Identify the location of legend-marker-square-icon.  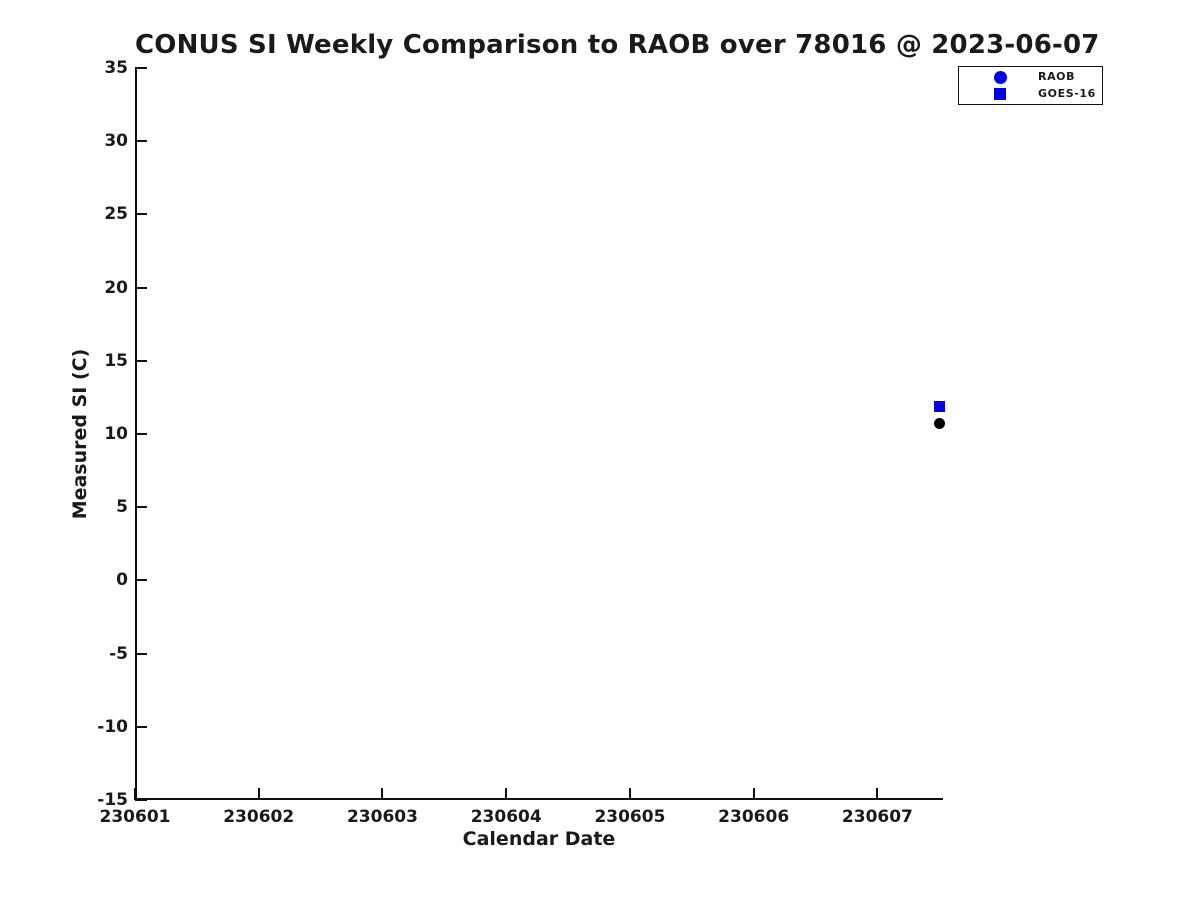
(1000, 94).